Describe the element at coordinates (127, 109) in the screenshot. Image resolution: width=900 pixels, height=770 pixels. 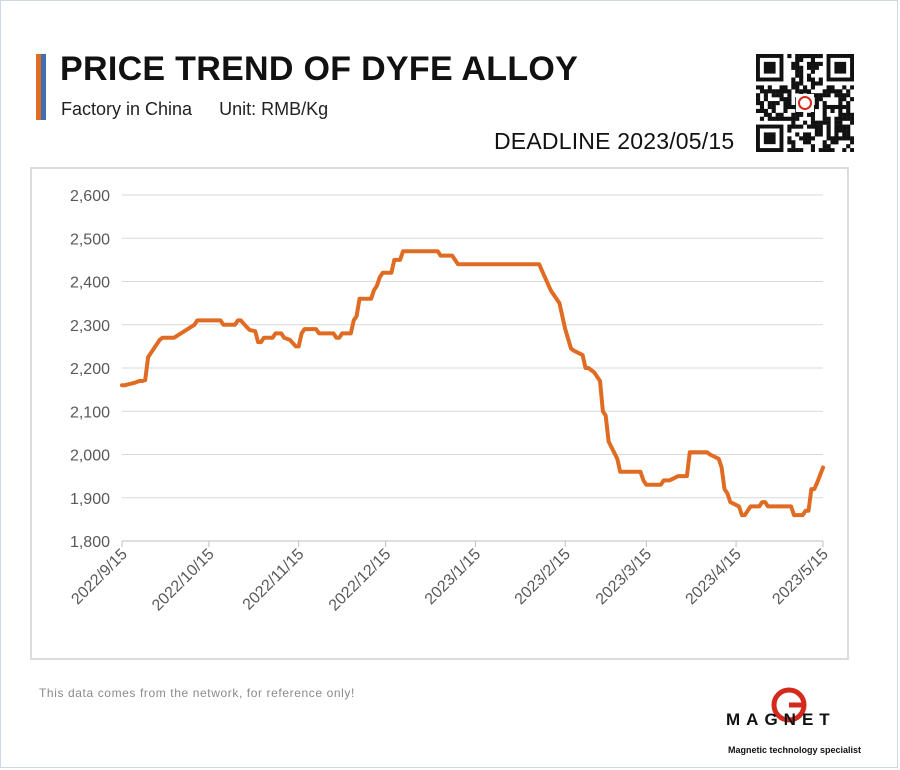
I see `subtitle-location: Factory in China` at that location.